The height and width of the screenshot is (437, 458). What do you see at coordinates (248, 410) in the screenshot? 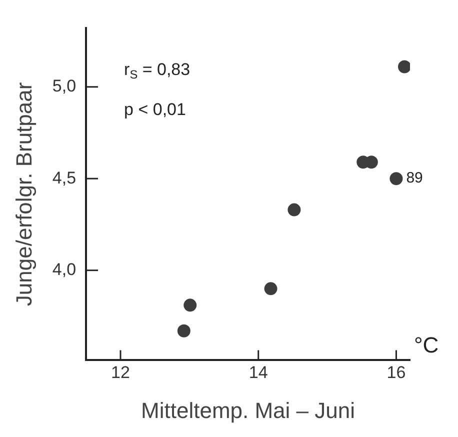
I see `x-axis-title: Mitteltemp. Mai – Juni` at bounding box center [248, 410].